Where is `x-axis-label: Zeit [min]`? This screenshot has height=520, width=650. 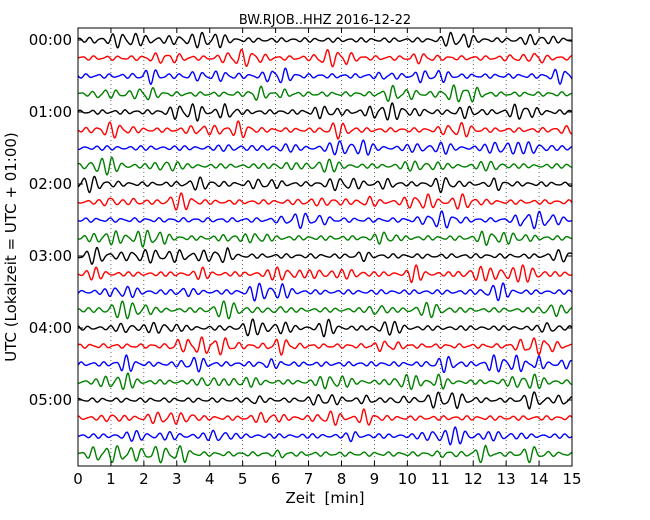 x-axis-label: Zeit [min] is located at coordinates (324, 498).